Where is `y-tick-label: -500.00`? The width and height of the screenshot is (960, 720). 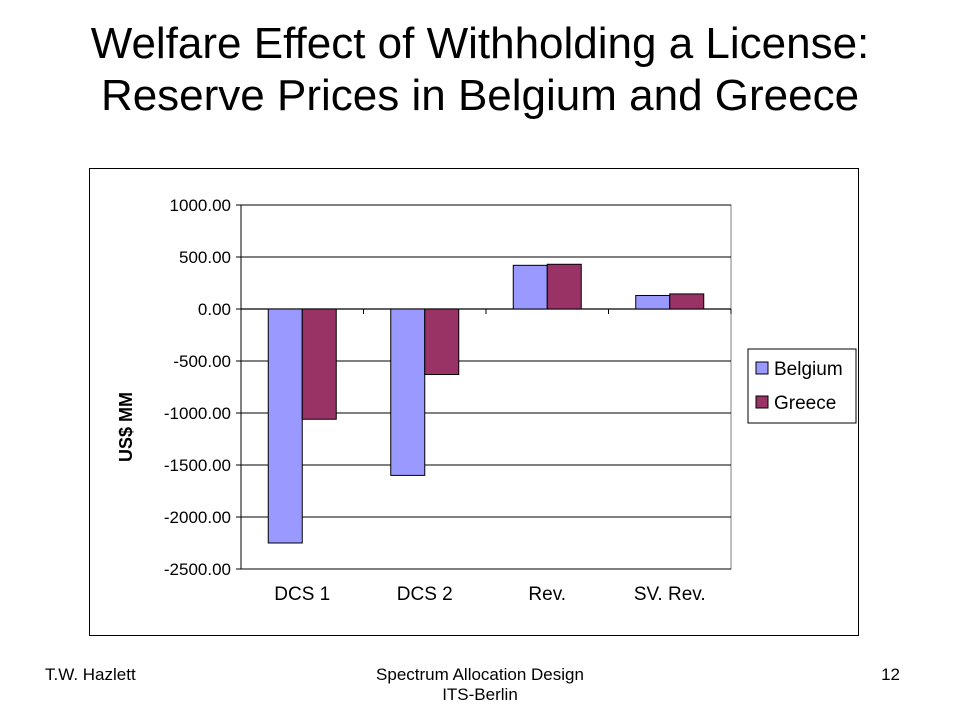
y-tick-label: -500.00 is located at coordinates (202, 361).